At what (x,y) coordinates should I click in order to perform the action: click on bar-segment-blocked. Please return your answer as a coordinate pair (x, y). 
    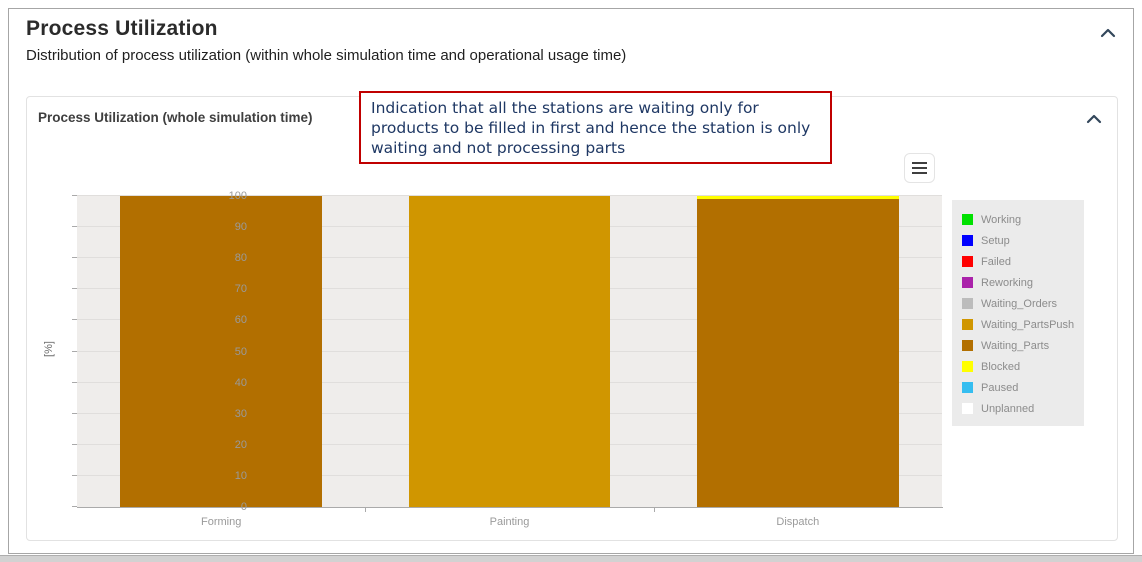
    Looking at the image, I should click on (797, 198).